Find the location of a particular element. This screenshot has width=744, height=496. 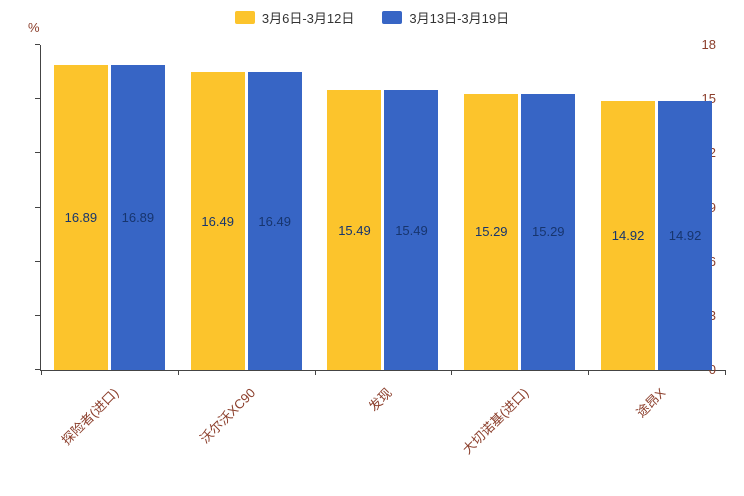

y-tick-label: 3 is located at coordinates (712, 315).